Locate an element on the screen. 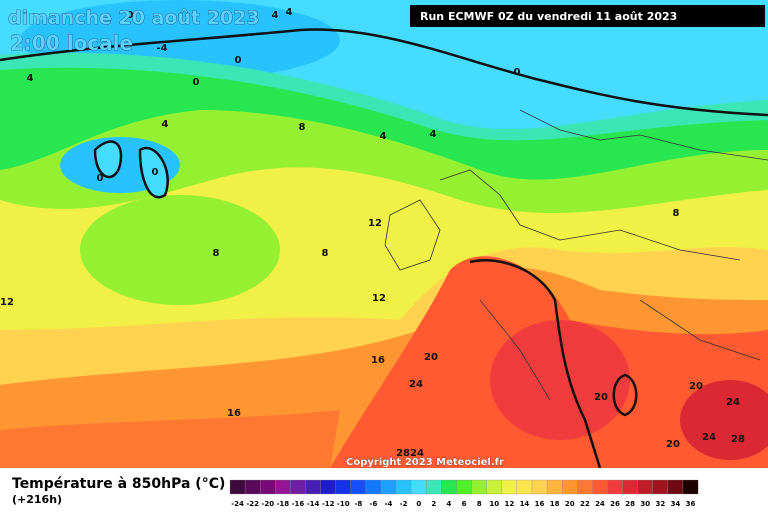  scale-label: 8 is located at coordinates (479, 504).